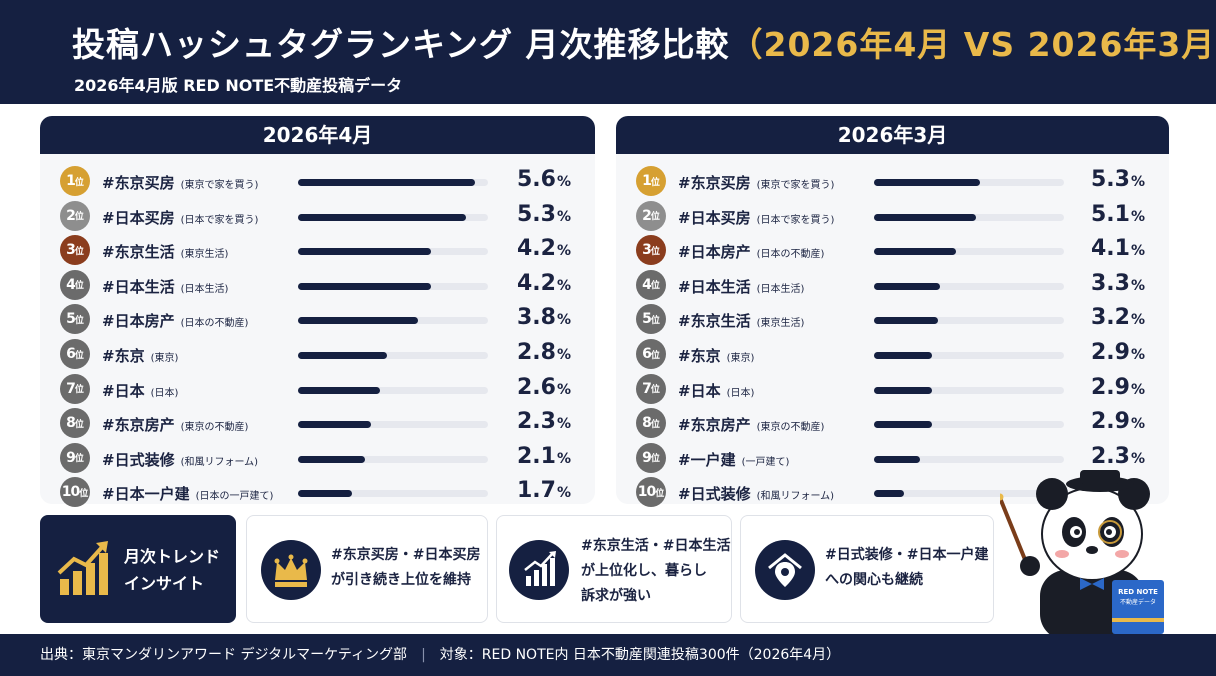  What do you see at coordinates (138, 217) in the screenshot?
I see `hashtag-text: #日本买房` at bounding box center [138, 217].